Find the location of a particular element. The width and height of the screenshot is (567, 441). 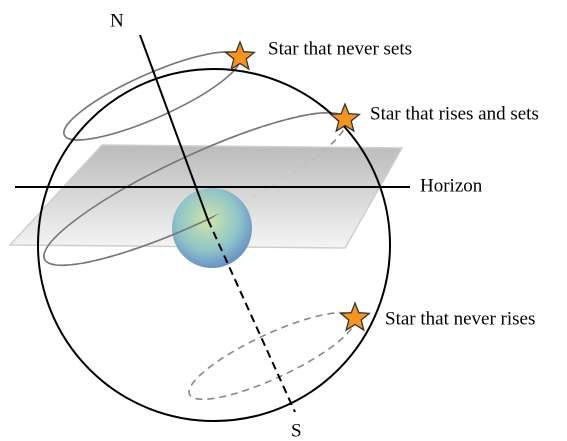

orbit-never-sets is located at coordinates (152, 96).